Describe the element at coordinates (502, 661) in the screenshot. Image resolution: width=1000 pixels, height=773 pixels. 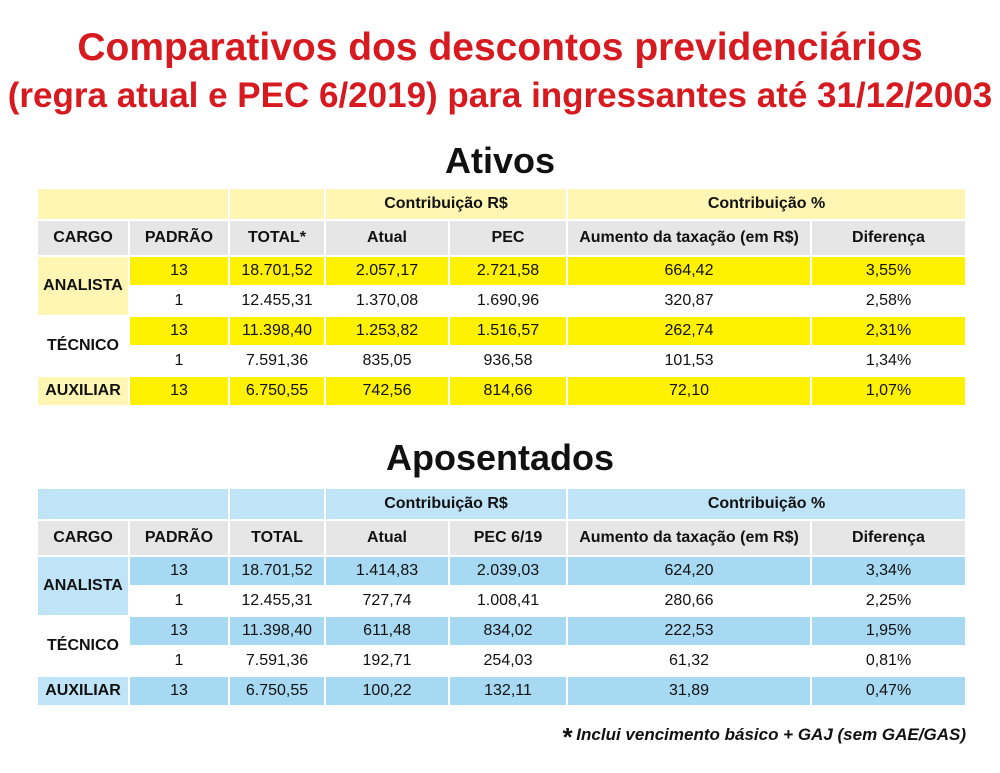
I see `table-row: 1 7.591,36 192,71 254,03 61,32 0,81%` at that location.